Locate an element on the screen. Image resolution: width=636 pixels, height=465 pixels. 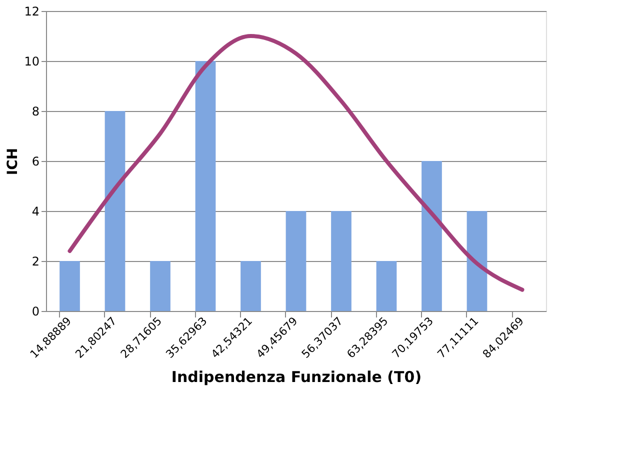
y-tick-label: 10 is located at coordinates (32, 61).